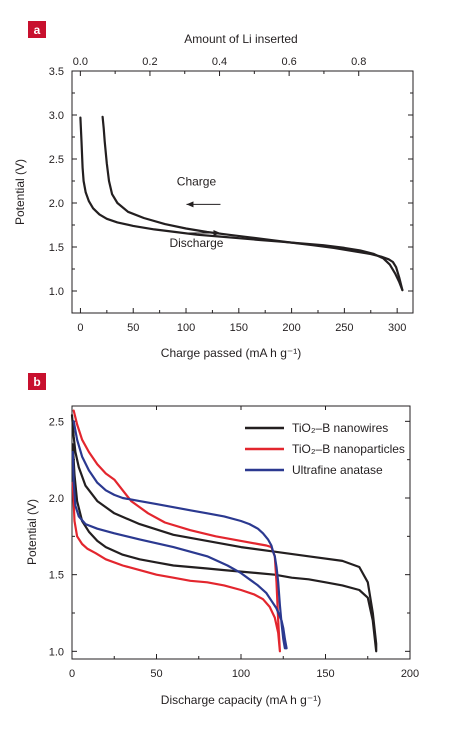 The width and height of the screenshot is (452, 739). What do you see at coordinates (20, 192) in the screenshot?
I see `panel-a-y-axis-title: Potential (V)` at bounding box center [20, 192].